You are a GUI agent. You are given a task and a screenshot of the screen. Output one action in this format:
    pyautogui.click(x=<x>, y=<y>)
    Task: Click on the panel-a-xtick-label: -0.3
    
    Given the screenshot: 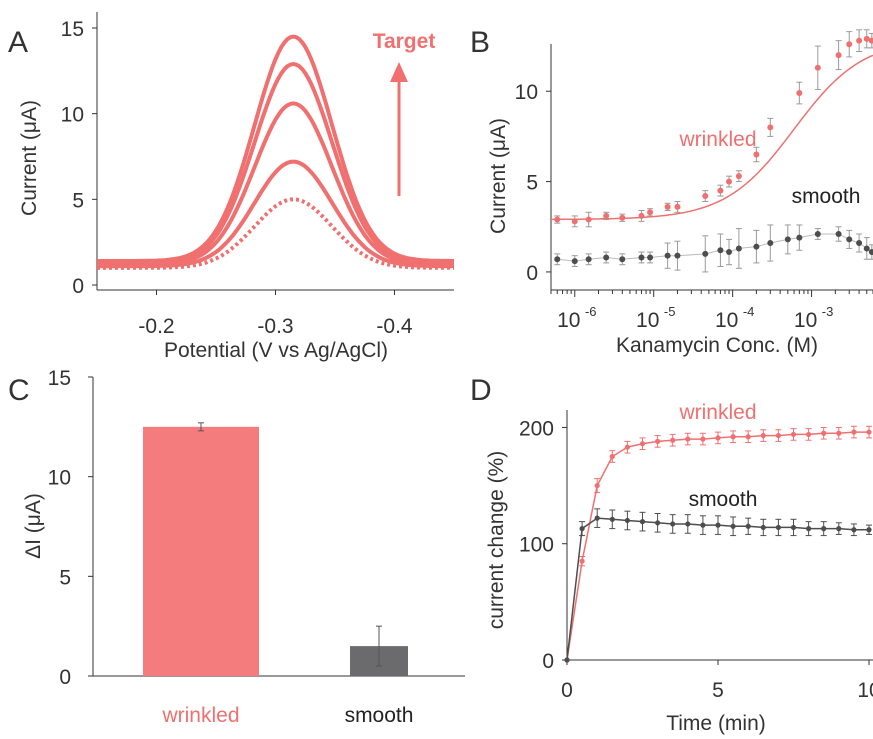 What is the action you would take?
    pyautogui.click(x=275, y=326)
    